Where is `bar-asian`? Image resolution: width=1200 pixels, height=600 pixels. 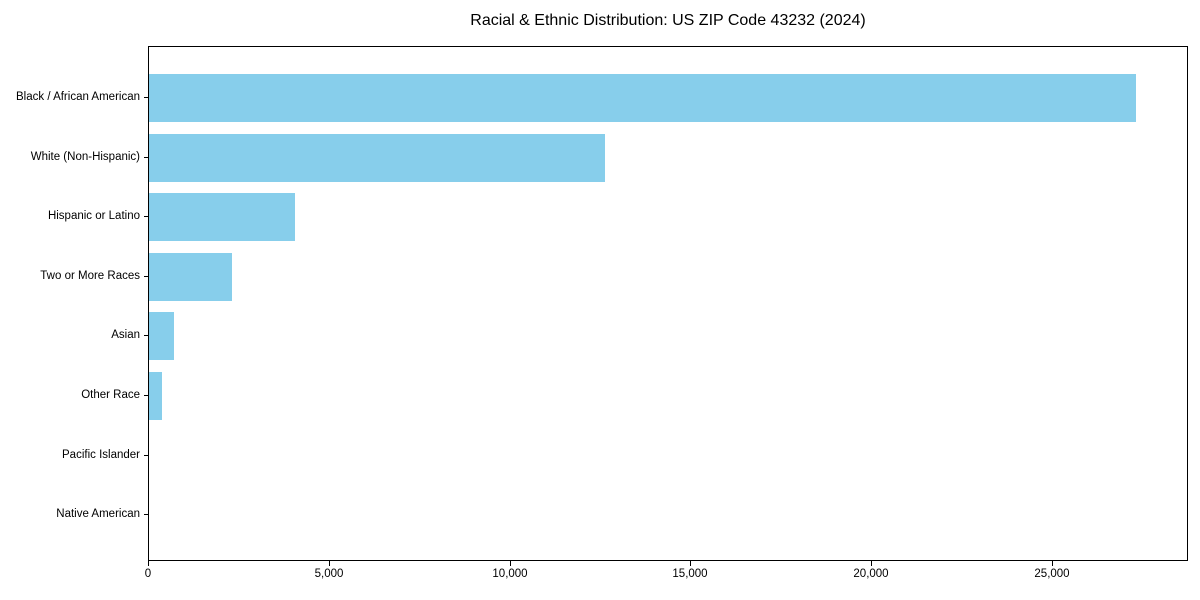
bar-asian is located at coordinates (161, 336).